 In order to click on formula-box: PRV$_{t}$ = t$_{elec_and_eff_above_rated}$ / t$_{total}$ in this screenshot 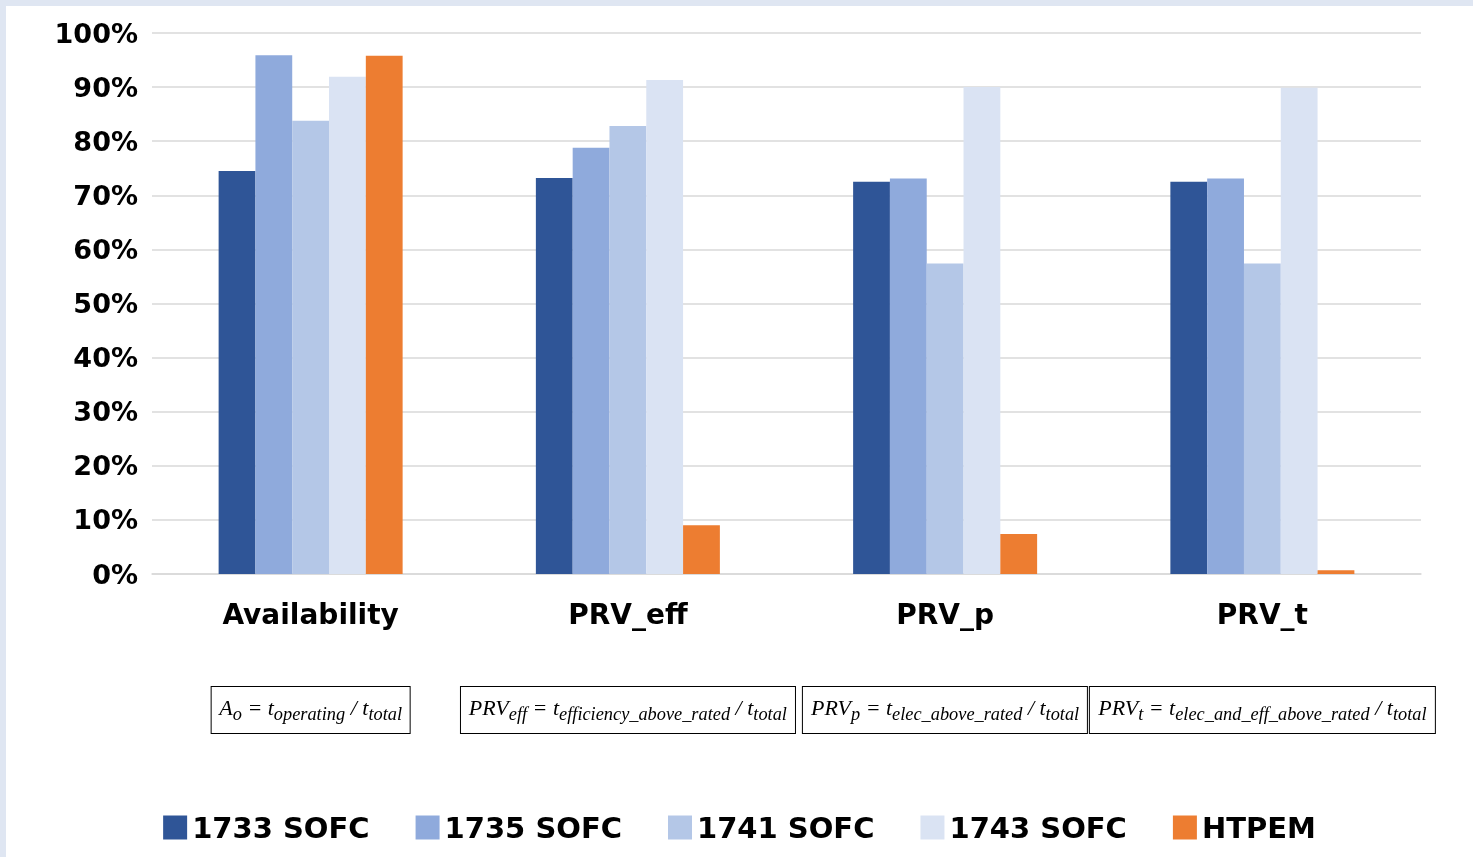, I will do `click(1262, 710)`.